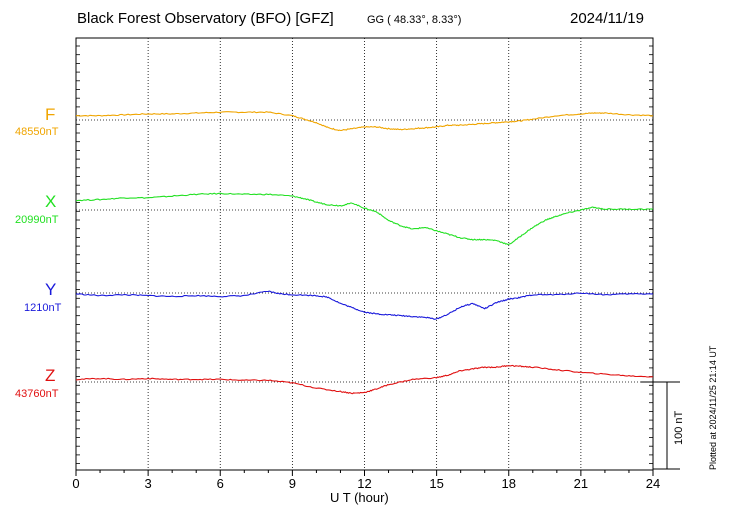  I want to click on scale-bar-label: 100 nT, so click(679, 427).